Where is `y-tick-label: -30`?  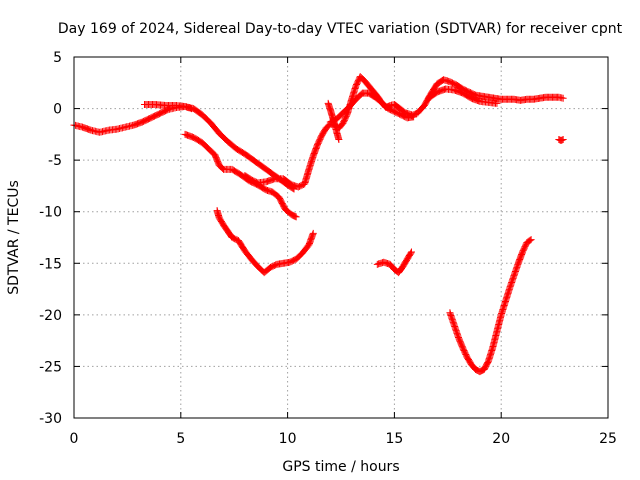 y-tick-label: -30 is located at coordinates (50, 419).